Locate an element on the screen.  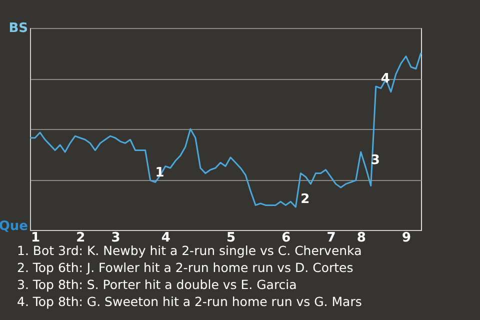
text: 4 is located at coordinates (385, 78).